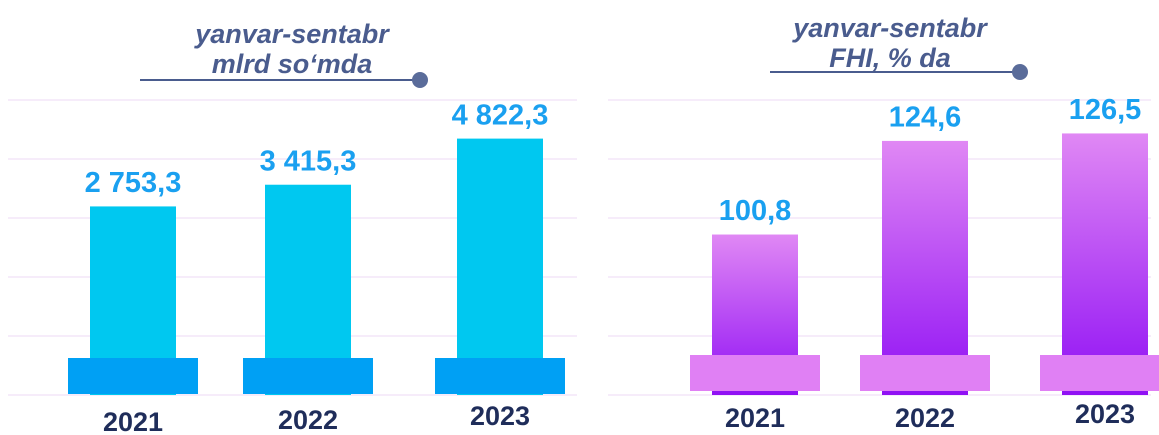 The image size is (1159, 435). What do you see at coordinates (755, 211) in the screenshot?
I see `value-label: 100,8` at bounding box center [755, 211].